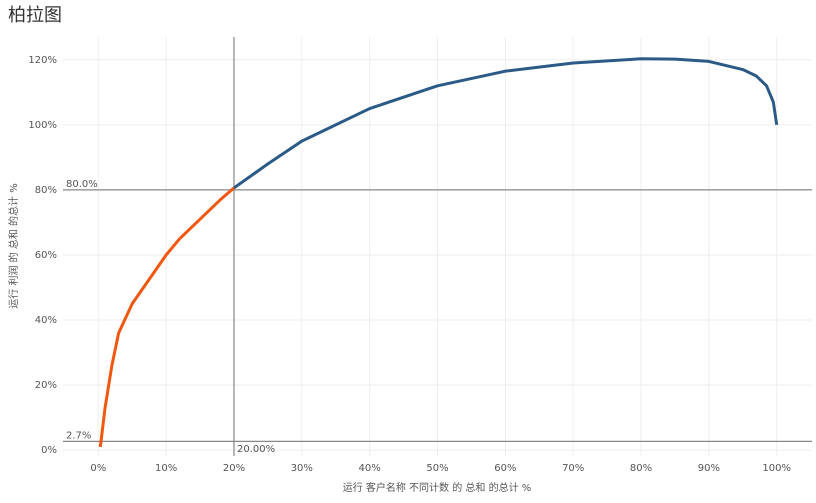  Describe the element at coordinates (641, 468) in the screenshot. I see `x-tick-label: 80%` at that location.